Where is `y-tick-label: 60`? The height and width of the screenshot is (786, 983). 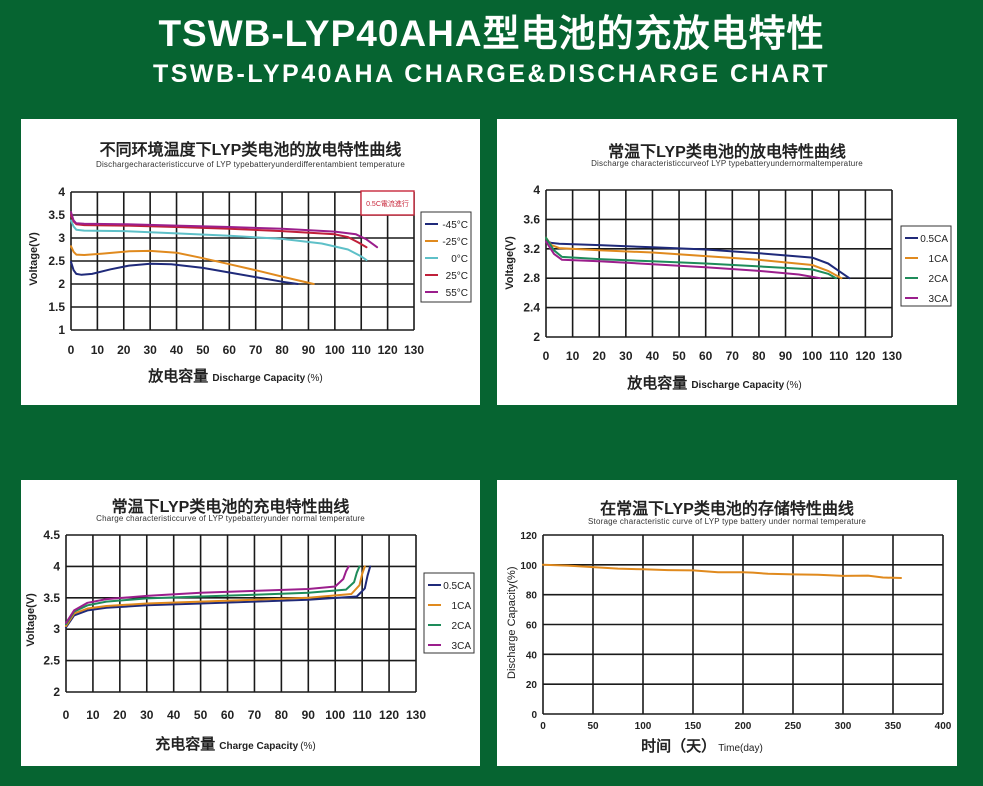
y-tick-label: 60 is located at coordinates (532, 626).